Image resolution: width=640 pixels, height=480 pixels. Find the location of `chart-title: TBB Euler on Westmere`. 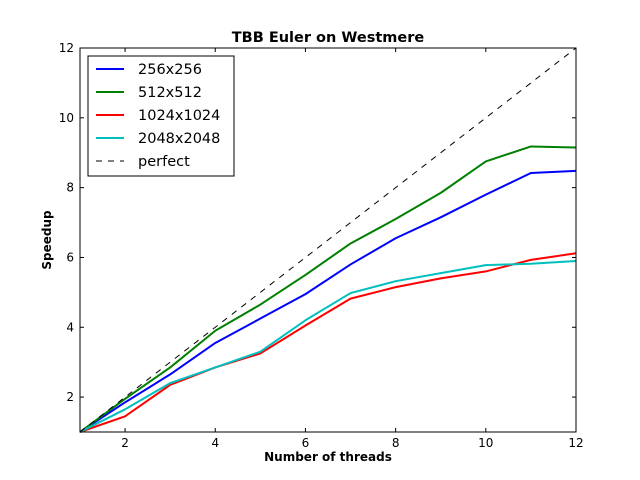

chart-title: TBB Euler on Westmere is located at coordinates (328, 38).